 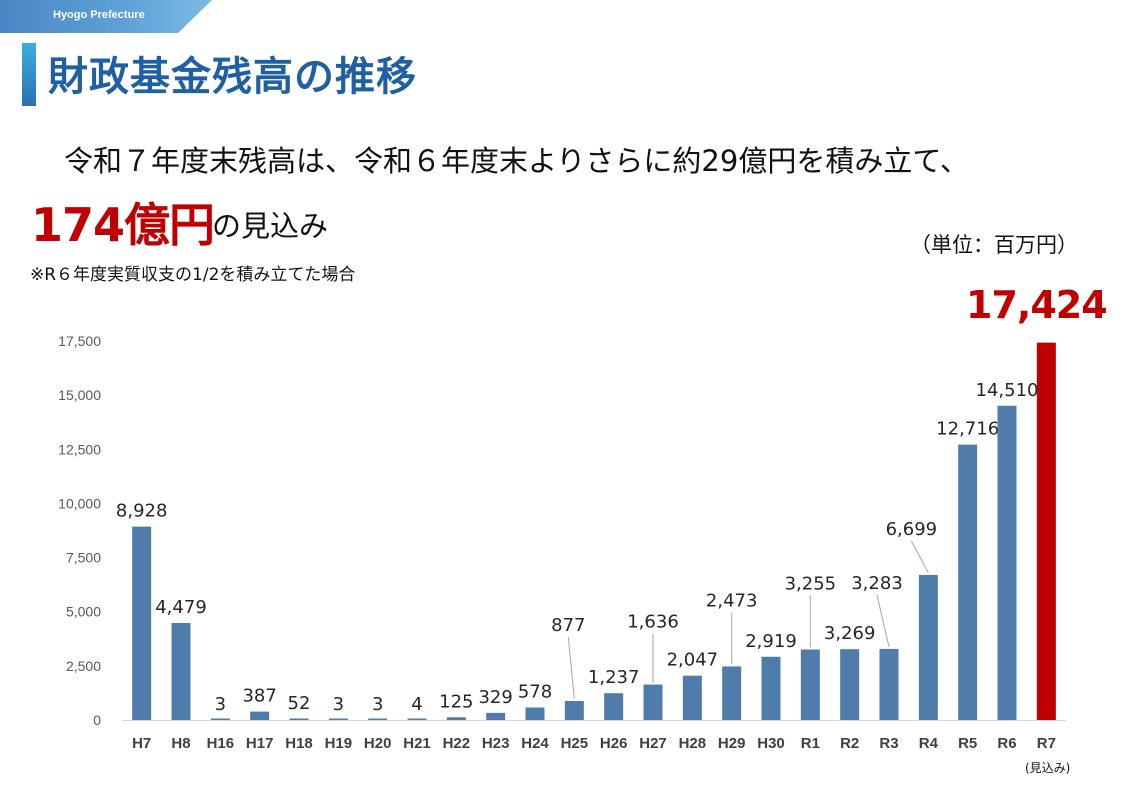 What do you see at coordinates (732, 693) in the screenshot?
I see `bar-H29` at bounding box center [732, 693].